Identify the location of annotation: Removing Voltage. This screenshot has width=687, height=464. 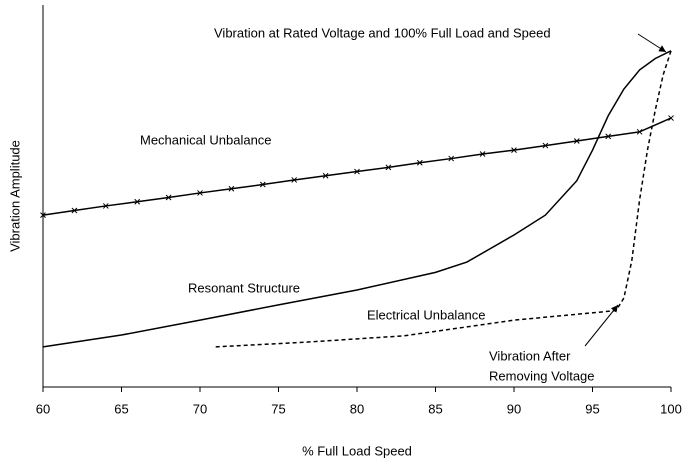
(542, 375).